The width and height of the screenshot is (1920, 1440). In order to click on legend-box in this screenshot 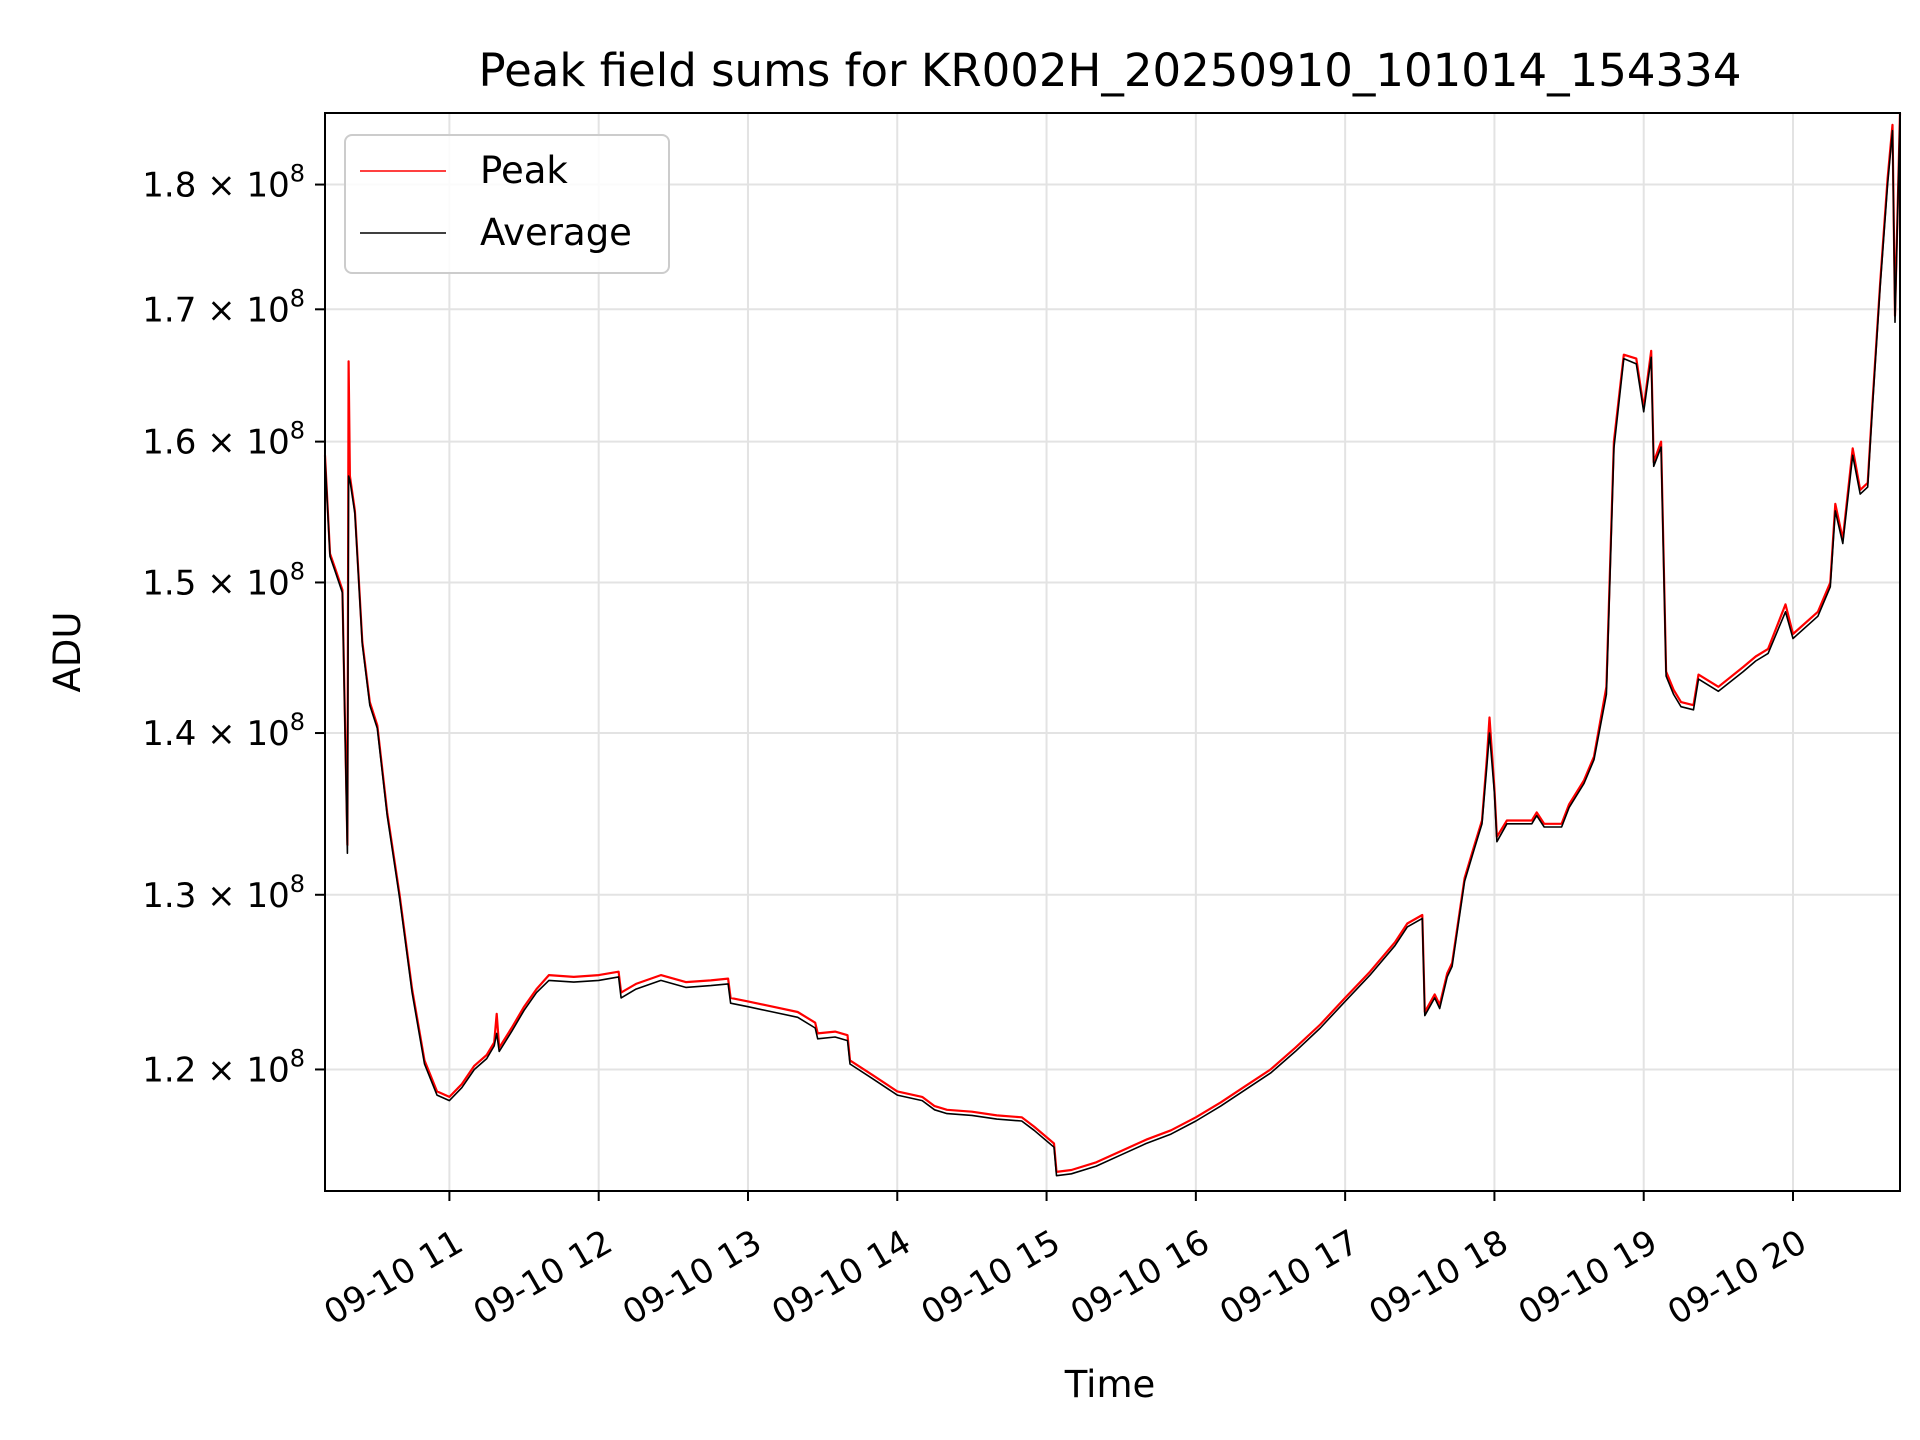, I will do `click(507, 204)`.